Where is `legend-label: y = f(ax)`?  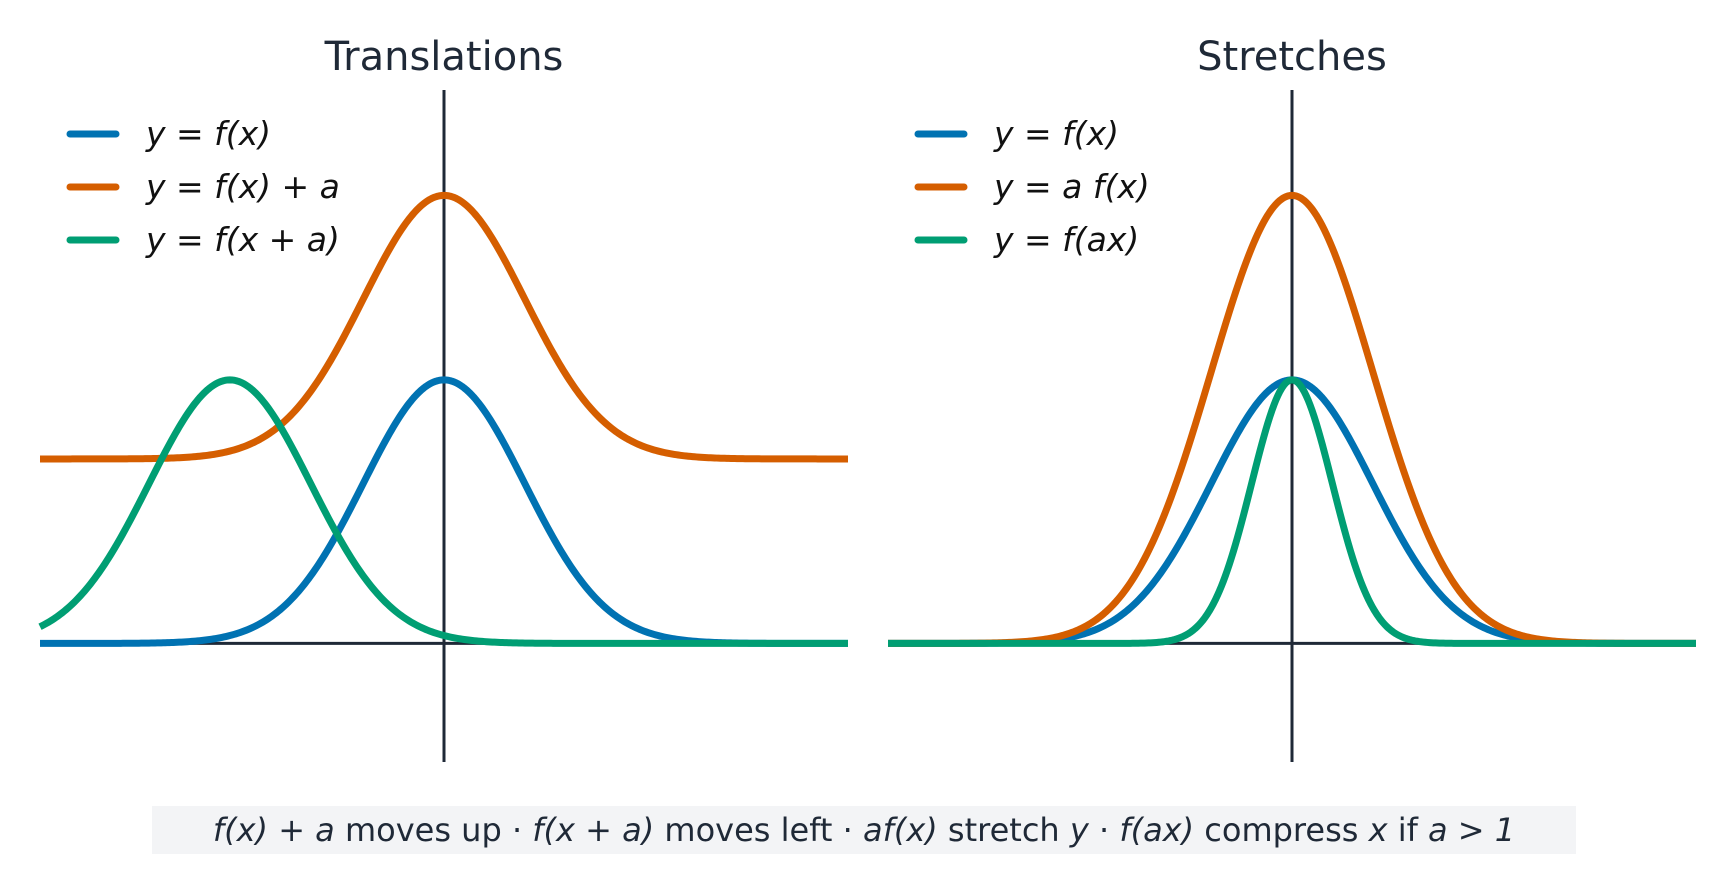
legend-label: y = f(ax) is located at coordinates (1066, 239).